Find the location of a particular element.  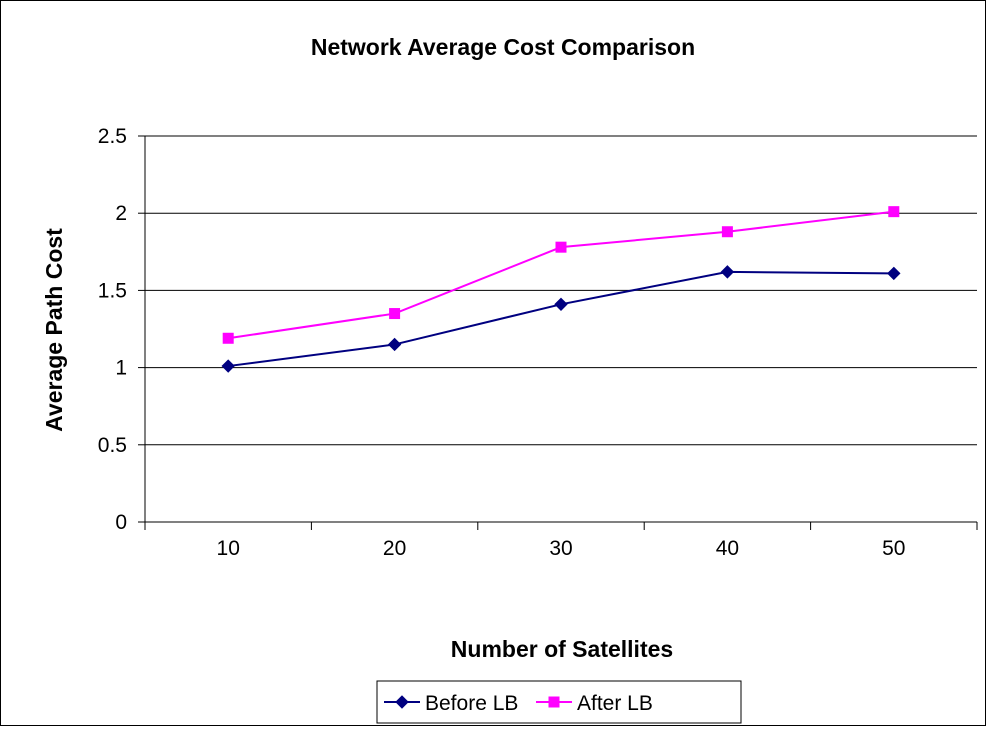

legend: Before LB After LB is located at coordinates (559, 702).